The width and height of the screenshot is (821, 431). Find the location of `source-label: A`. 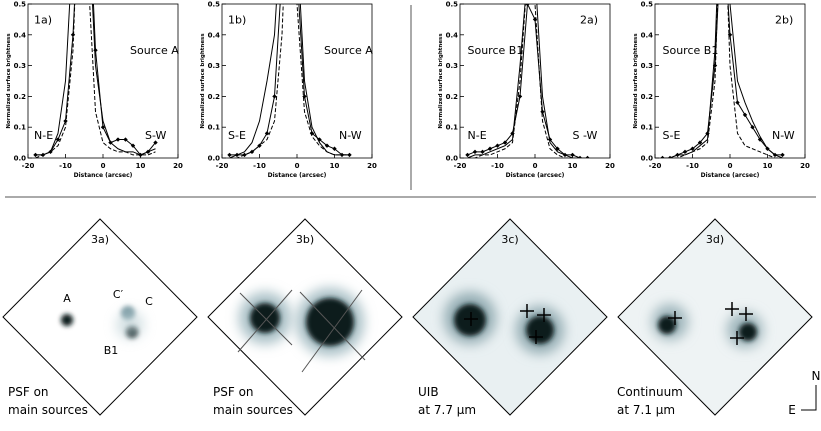

source-label: A is located at coordinates (67, 298).